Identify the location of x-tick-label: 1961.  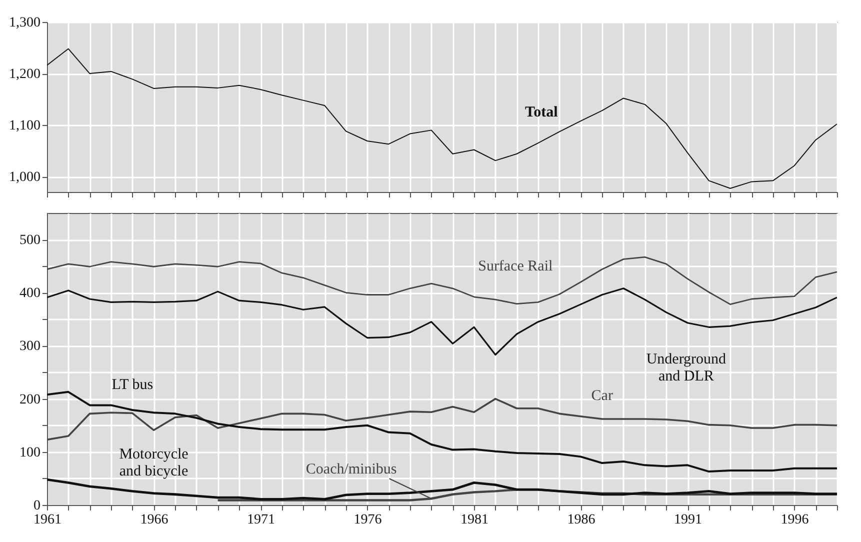
(48, 520).